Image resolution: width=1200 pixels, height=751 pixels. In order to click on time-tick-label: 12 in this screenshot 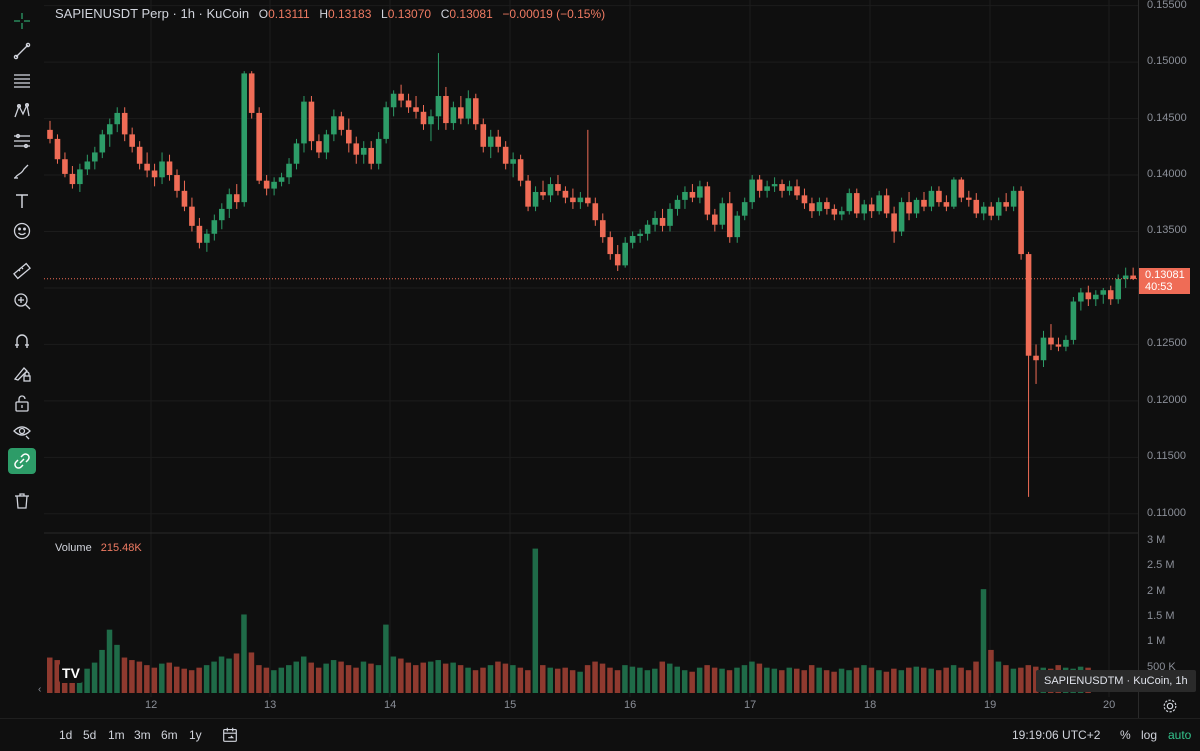, I will do `click(151, 705)`.